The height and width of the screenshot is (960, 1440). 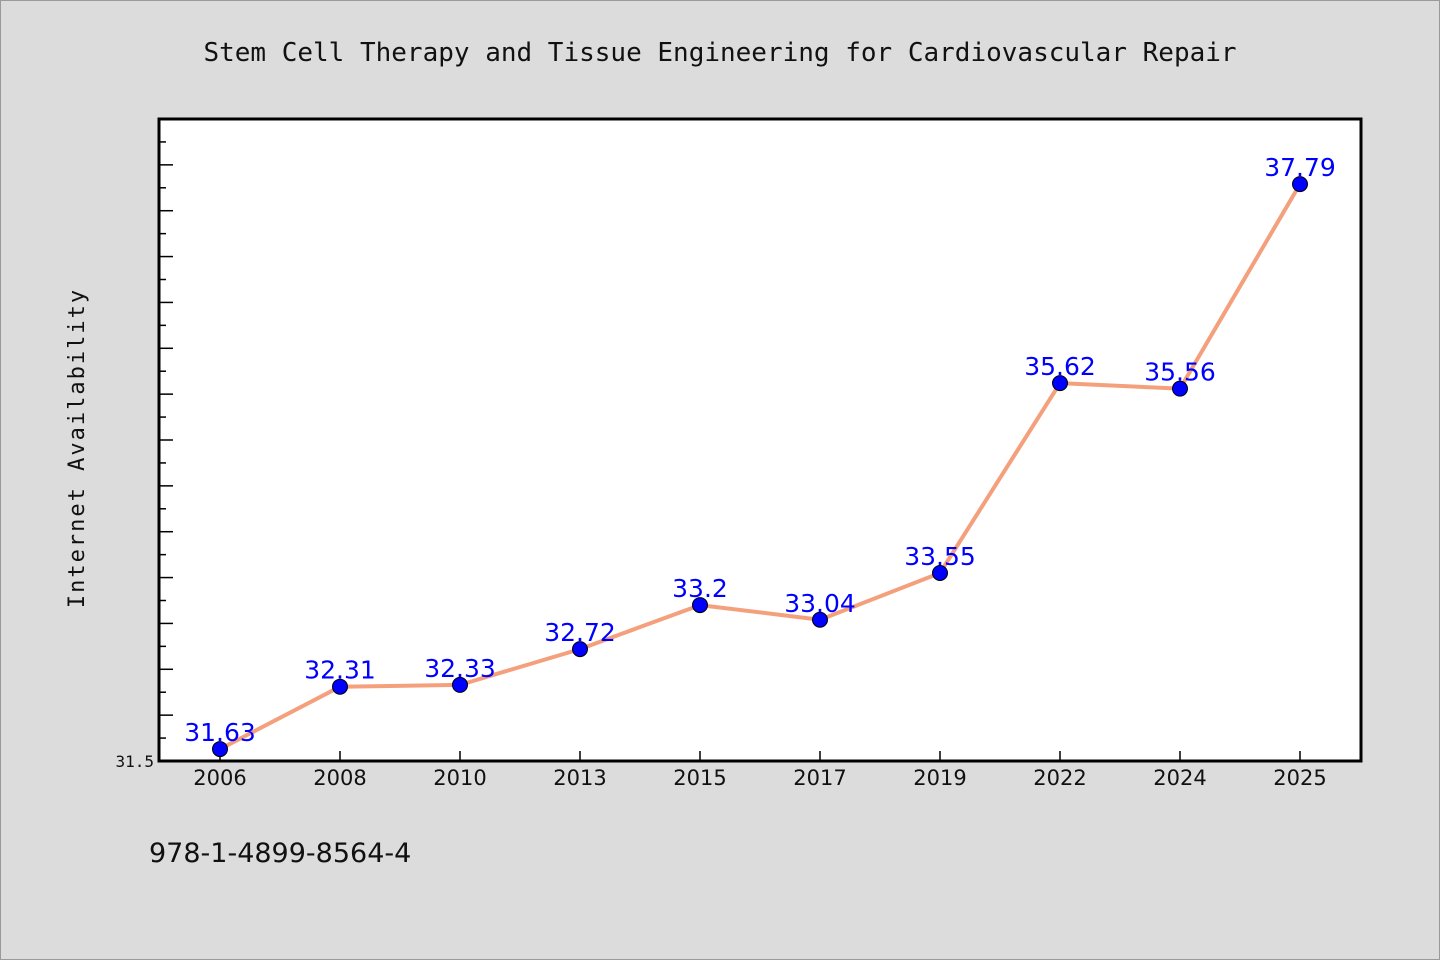 I want to click on data-label: 32.31, so click(x=340, y=670).